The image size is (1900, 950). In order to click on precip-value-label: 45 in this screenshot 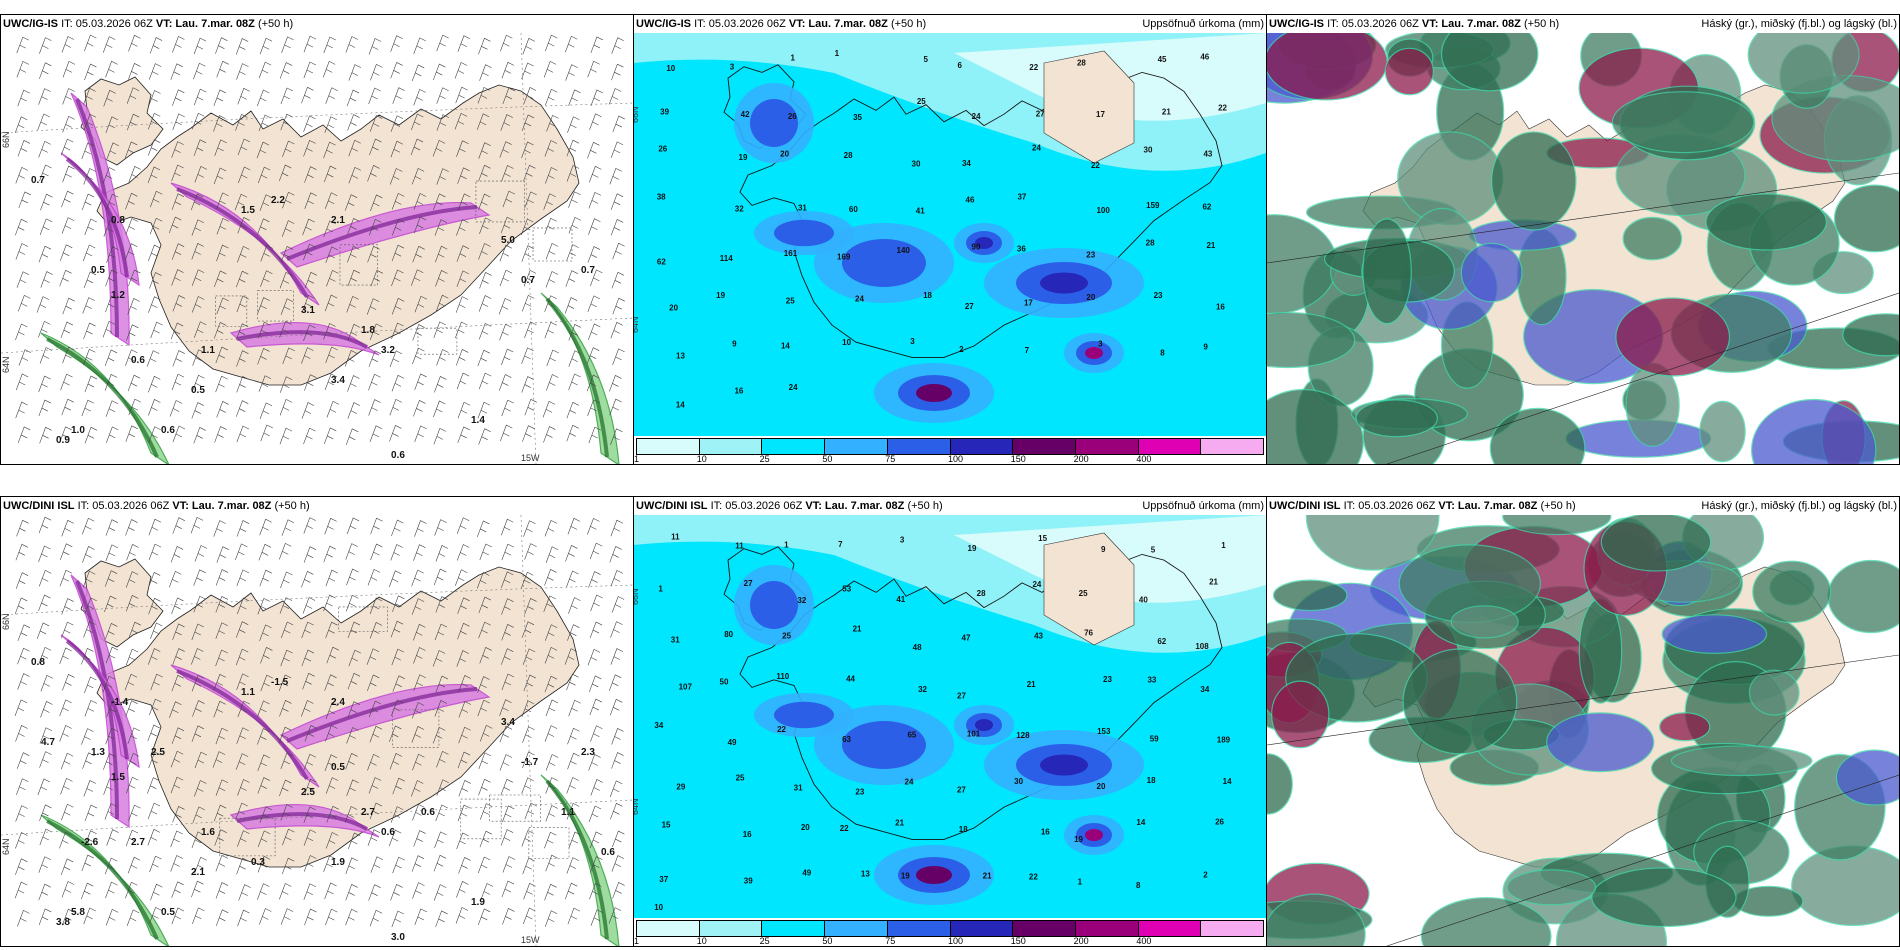, I will do `click(1162, 59)`.